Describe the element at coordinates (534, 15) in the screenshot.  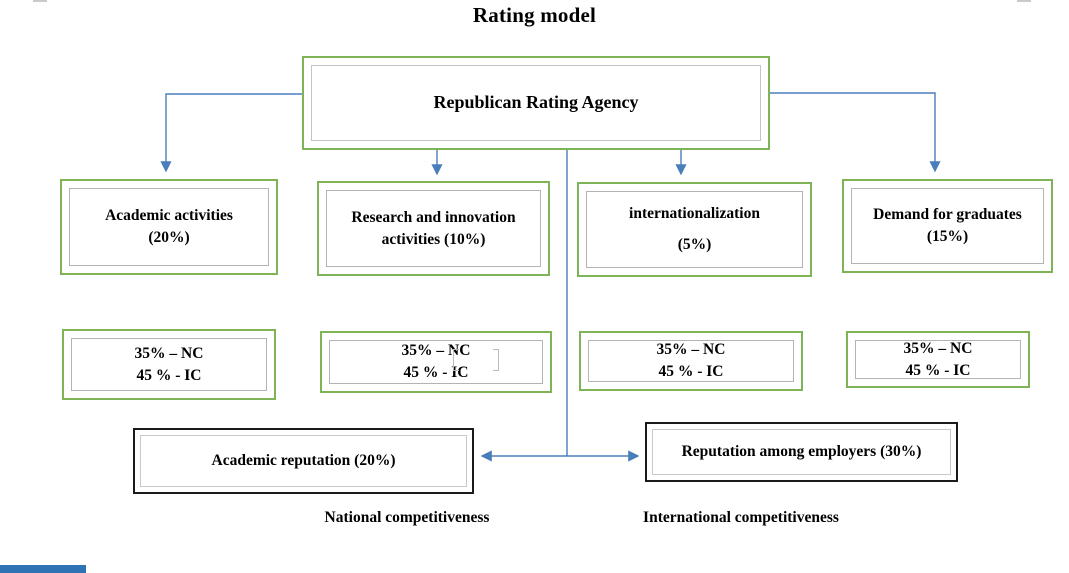
I see `diagram-title: Rating model` at that location.